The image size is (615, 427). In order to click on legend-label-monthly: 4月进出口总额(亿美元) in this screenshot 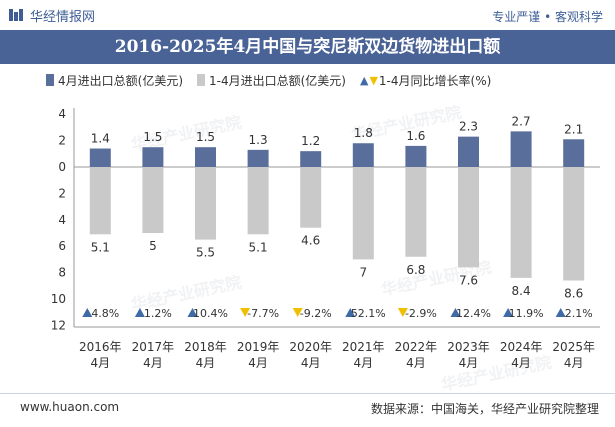, I will do `click(120, 80)`.